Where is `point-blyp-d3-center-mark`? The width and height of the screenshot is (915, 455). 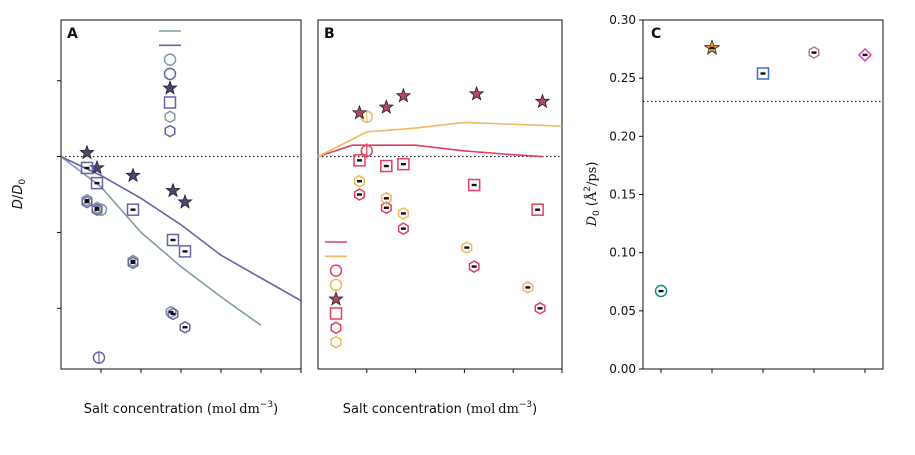 point-blyp-d3-center-mark is located at coordinates (661, 291).